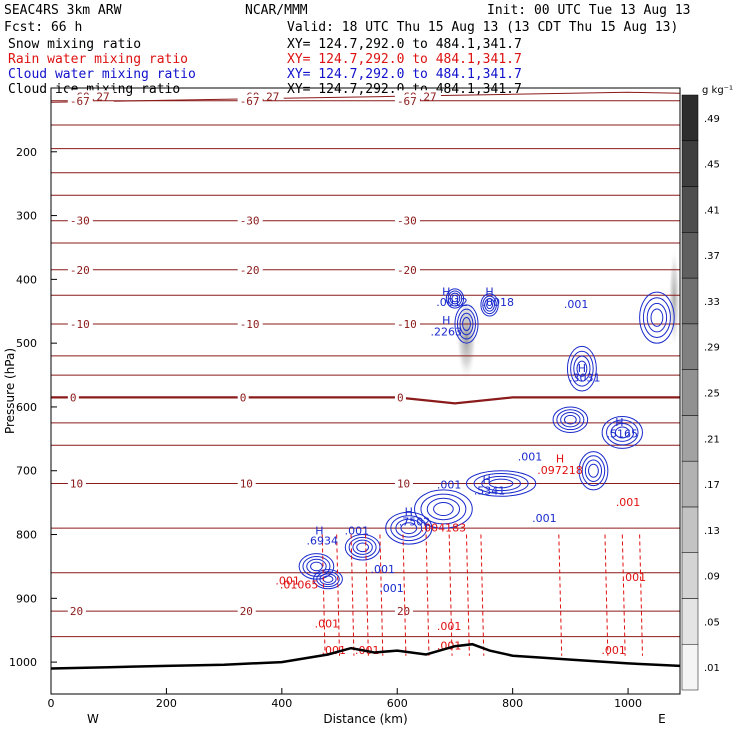  What do you see at coordinates (712, 439) in the screenshot?
I see `colorbar-label-5: .21` at bounding box center [712, 439].